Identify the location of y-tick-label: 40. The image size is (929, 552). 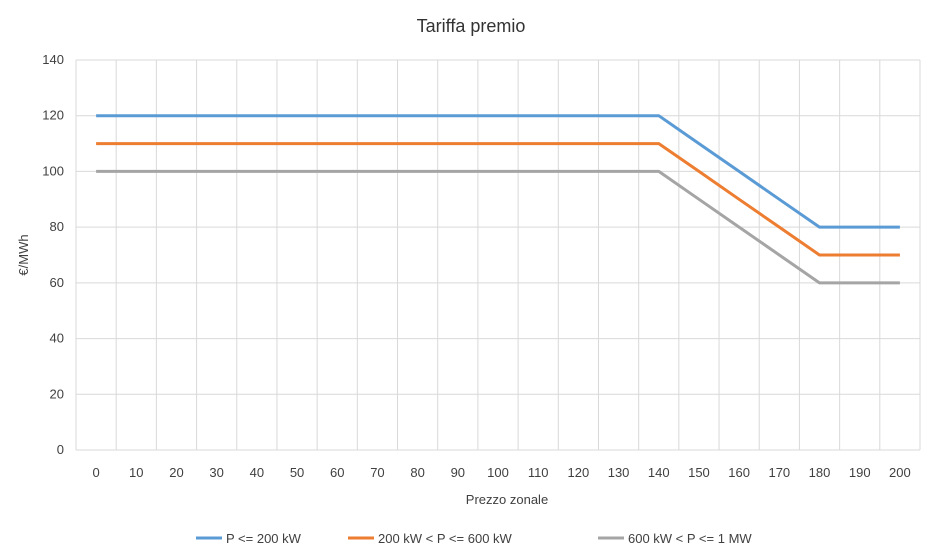
(57, 338).